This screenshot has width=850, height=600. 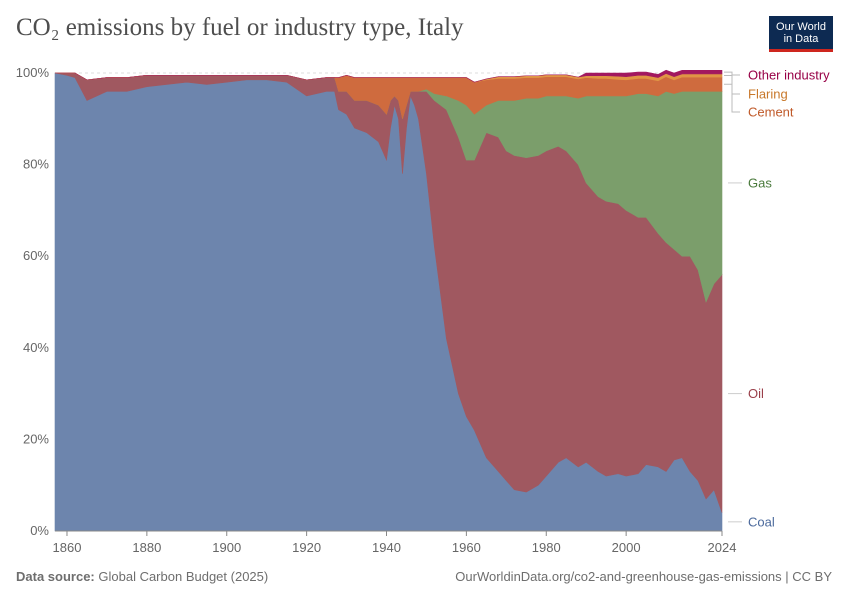 I want to click on legend-connector-flaring, so click(x=732, y=85).